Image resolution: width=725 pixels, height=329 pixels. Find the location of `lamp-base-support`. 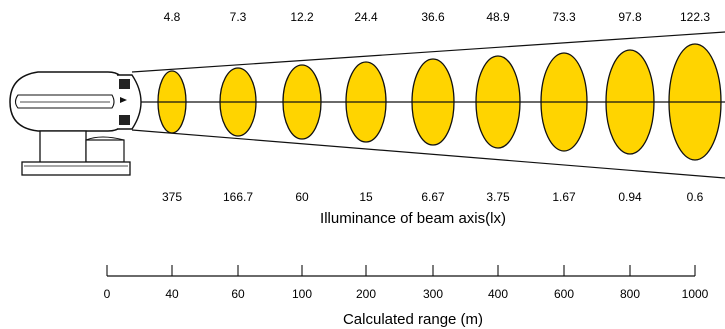

lamp-base-support is located at coordinates (105, 151).